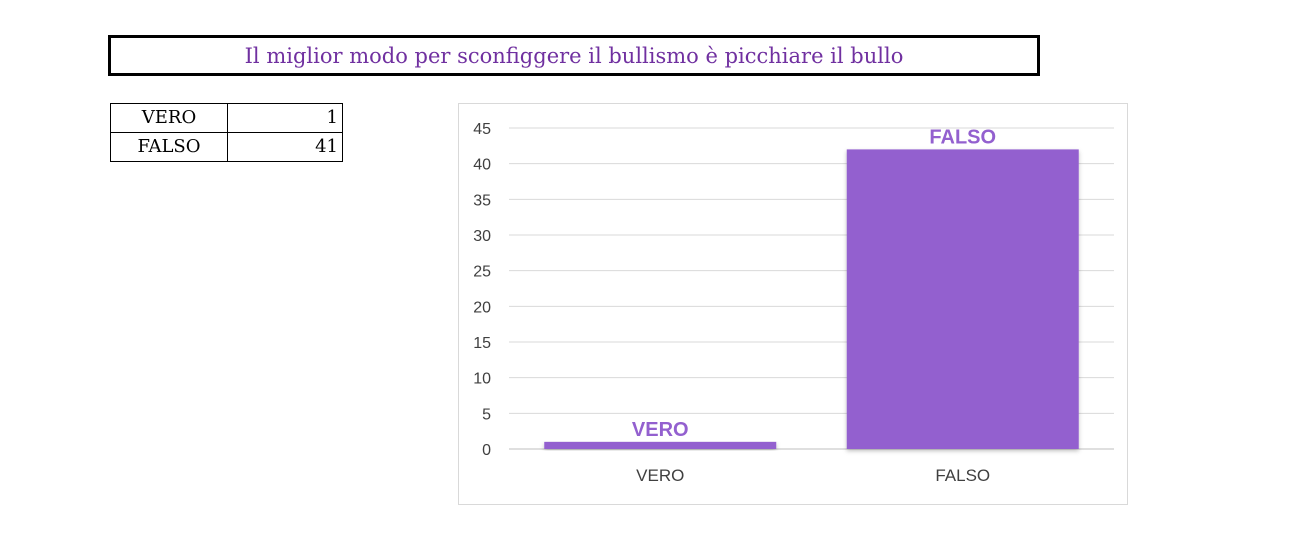  Describe the element at coordinates (482, 200) in the screenshot. I see `y-tick-label: 35` at that location.